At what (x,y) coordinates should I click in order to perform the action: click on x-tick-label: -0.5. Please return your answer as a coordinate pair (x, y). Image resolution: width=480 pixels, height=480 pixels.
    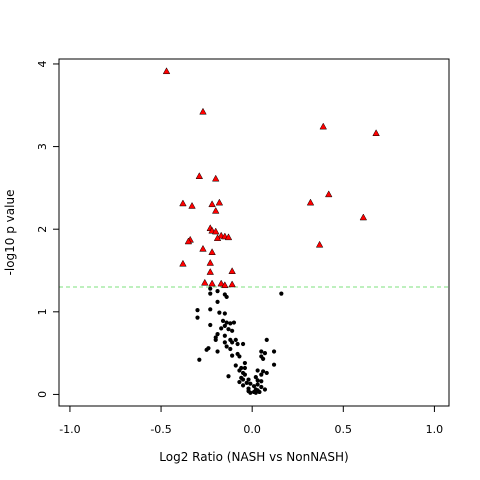
    Looking at the image, I should click on (160, 429).